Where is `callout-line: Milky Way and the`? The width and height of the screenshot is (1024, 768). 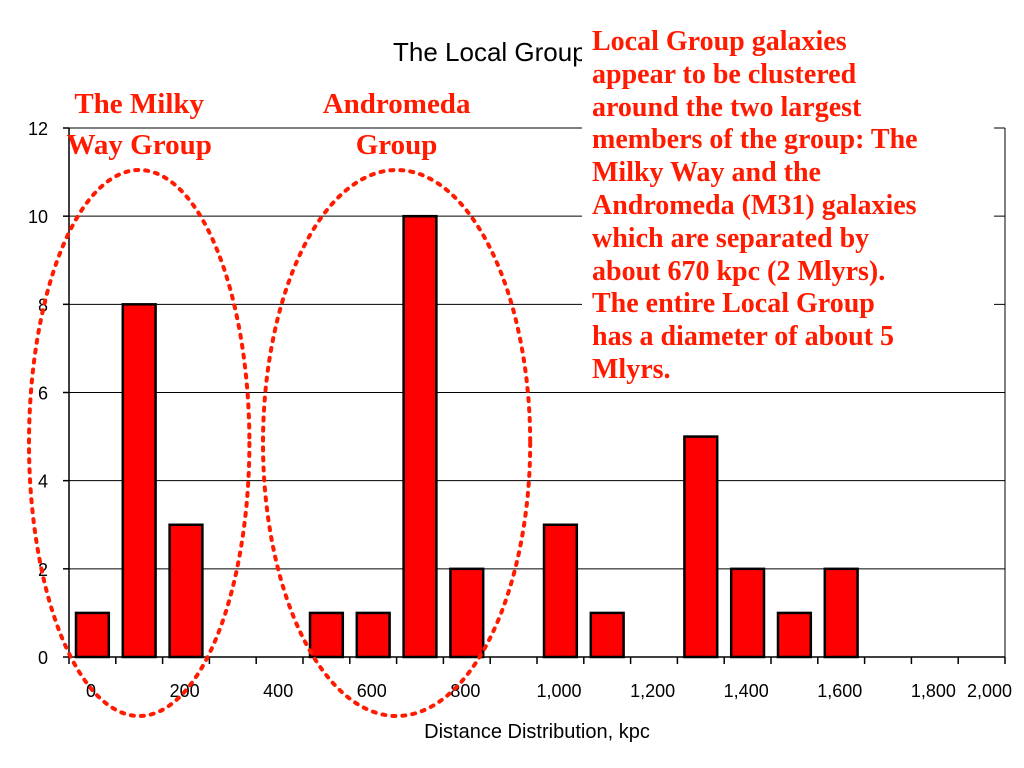 callout-line: Milky Way and the is located at coordinates (706, 173).